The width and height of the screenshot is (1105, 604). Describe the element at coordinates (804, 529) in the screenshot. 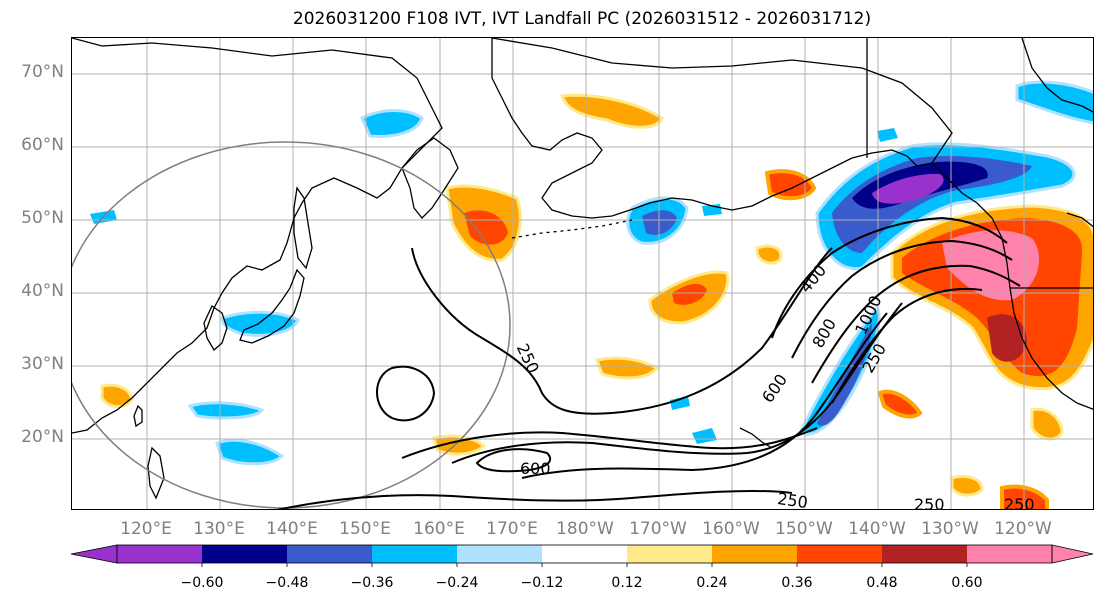

I see `lon-label-150w: 150°W` at that location.